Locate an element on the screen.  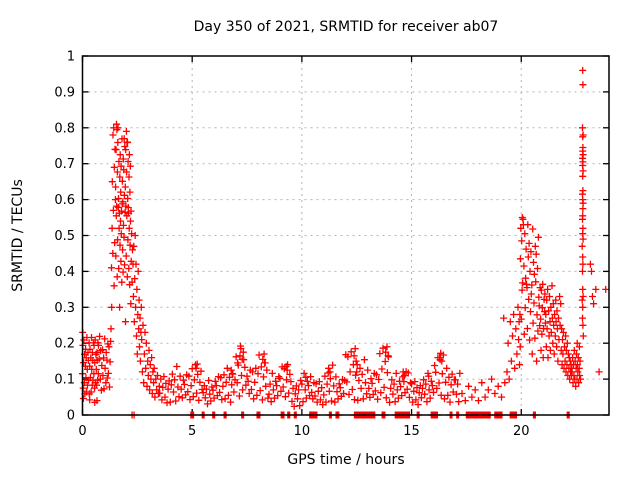
y-axis-label: SRMTID / TECUs is located at coordinates (18, 235).